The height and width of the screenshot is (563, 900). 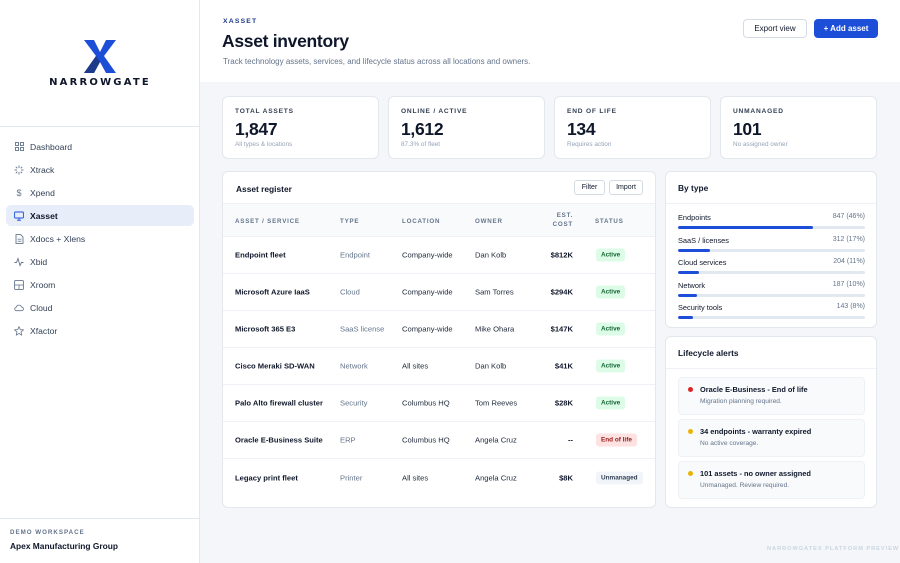 What do you see at coordinates (19, 238) in the screenshot?
I see `document-icon` at bounding box center [19, 238].